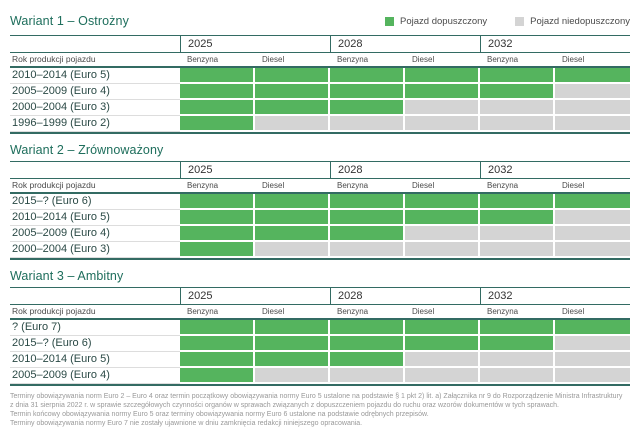 The image size is (640, 447). Describe the element at coordinates (405, 296) in the screenshot. I see `year-header: 2028` at that location.